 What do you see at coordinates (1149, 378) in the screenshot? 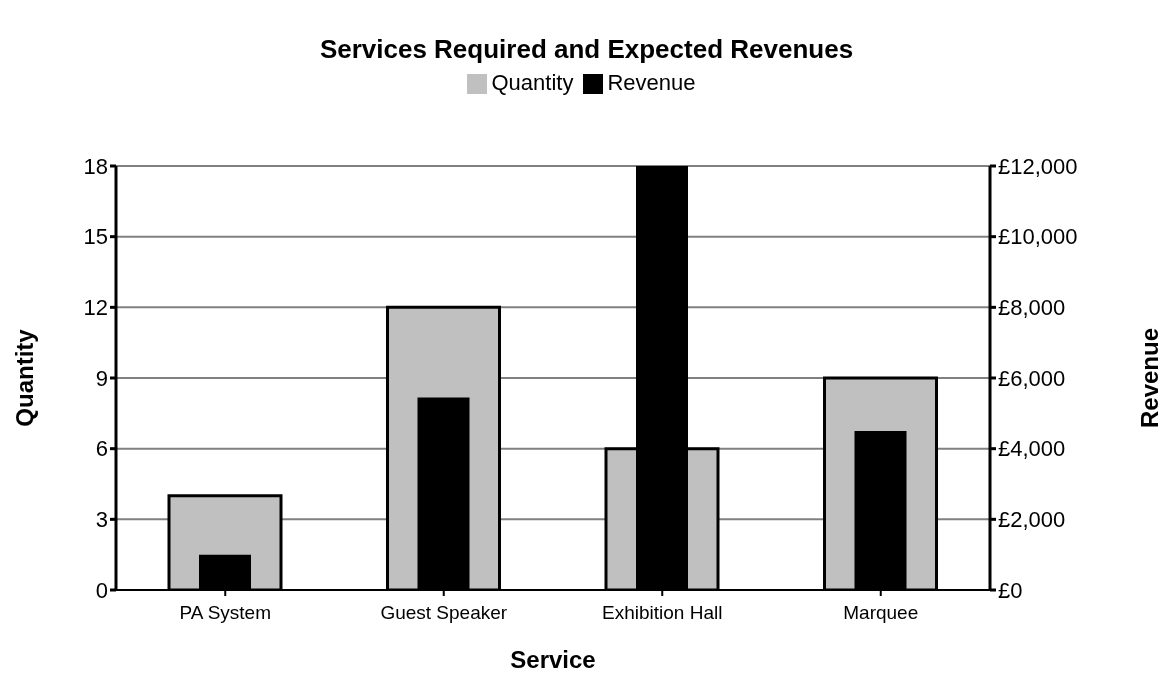
I see `y2-axis-title: Revenue` at bounding box center [1149, 378].